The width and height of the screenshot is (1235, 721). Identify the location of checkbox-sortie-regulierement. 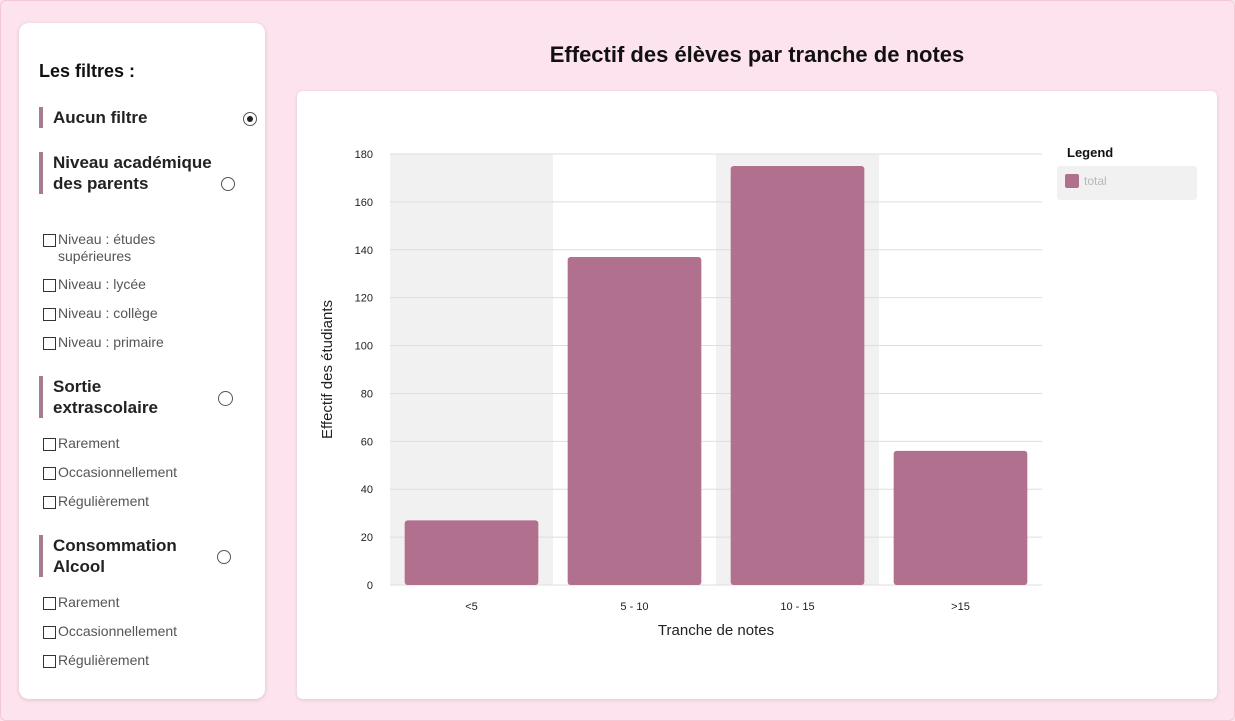
(49, 502).